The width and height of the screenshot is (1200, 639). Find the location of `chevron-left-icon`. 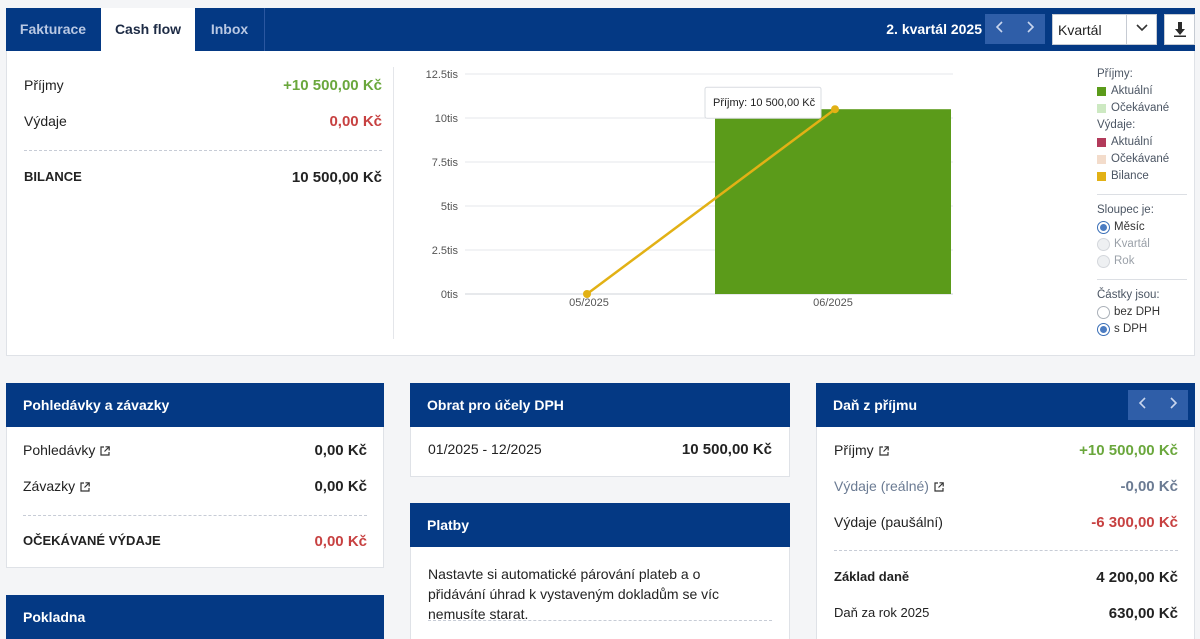

chevron-left-icon is located at coordinates (999, 27).